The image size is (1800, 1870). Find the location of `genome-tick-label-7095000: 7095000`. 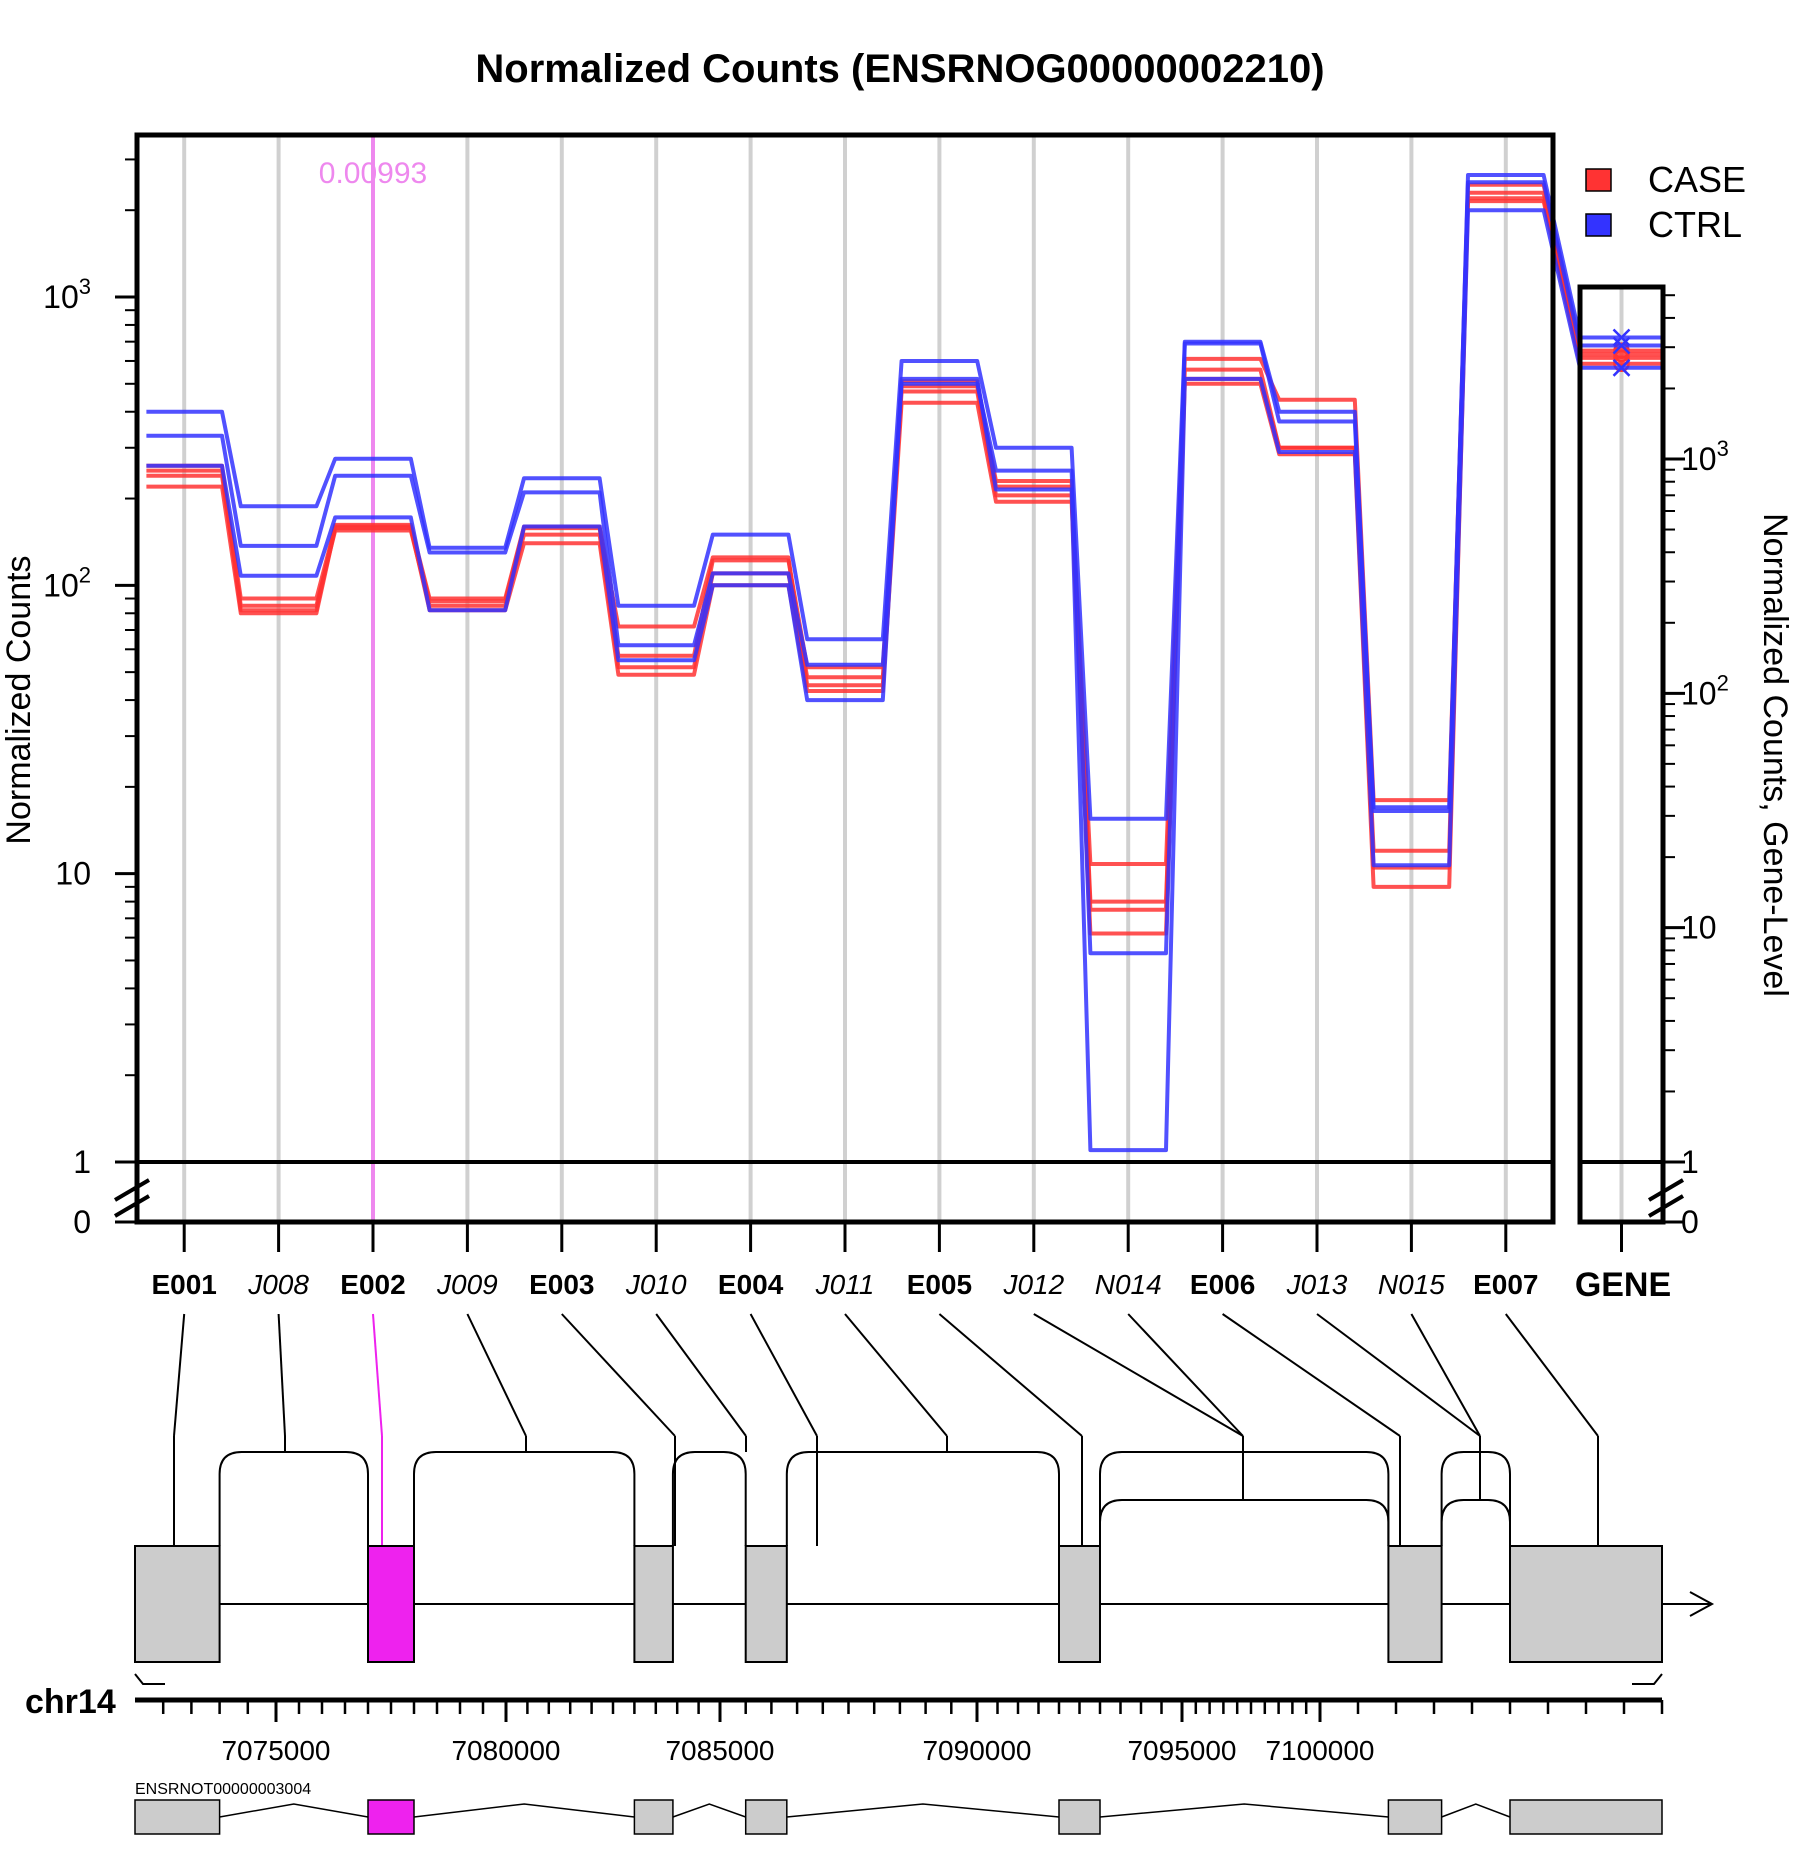

genome-tick-label-7095000: 7095000 is located at coordinates (1181, 1750).